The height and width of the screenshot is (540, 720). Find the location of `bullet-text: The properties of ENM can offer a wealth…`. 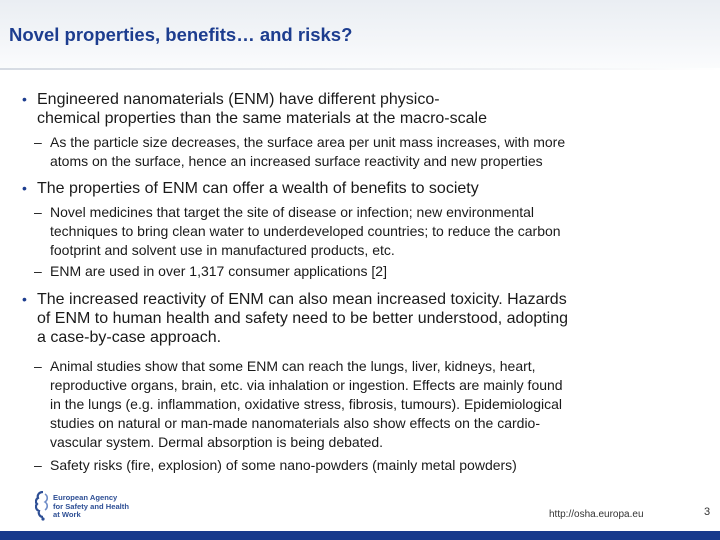

bullet-text: The properties of ENM can offer a wealth… is located at coordinates (258, 188).